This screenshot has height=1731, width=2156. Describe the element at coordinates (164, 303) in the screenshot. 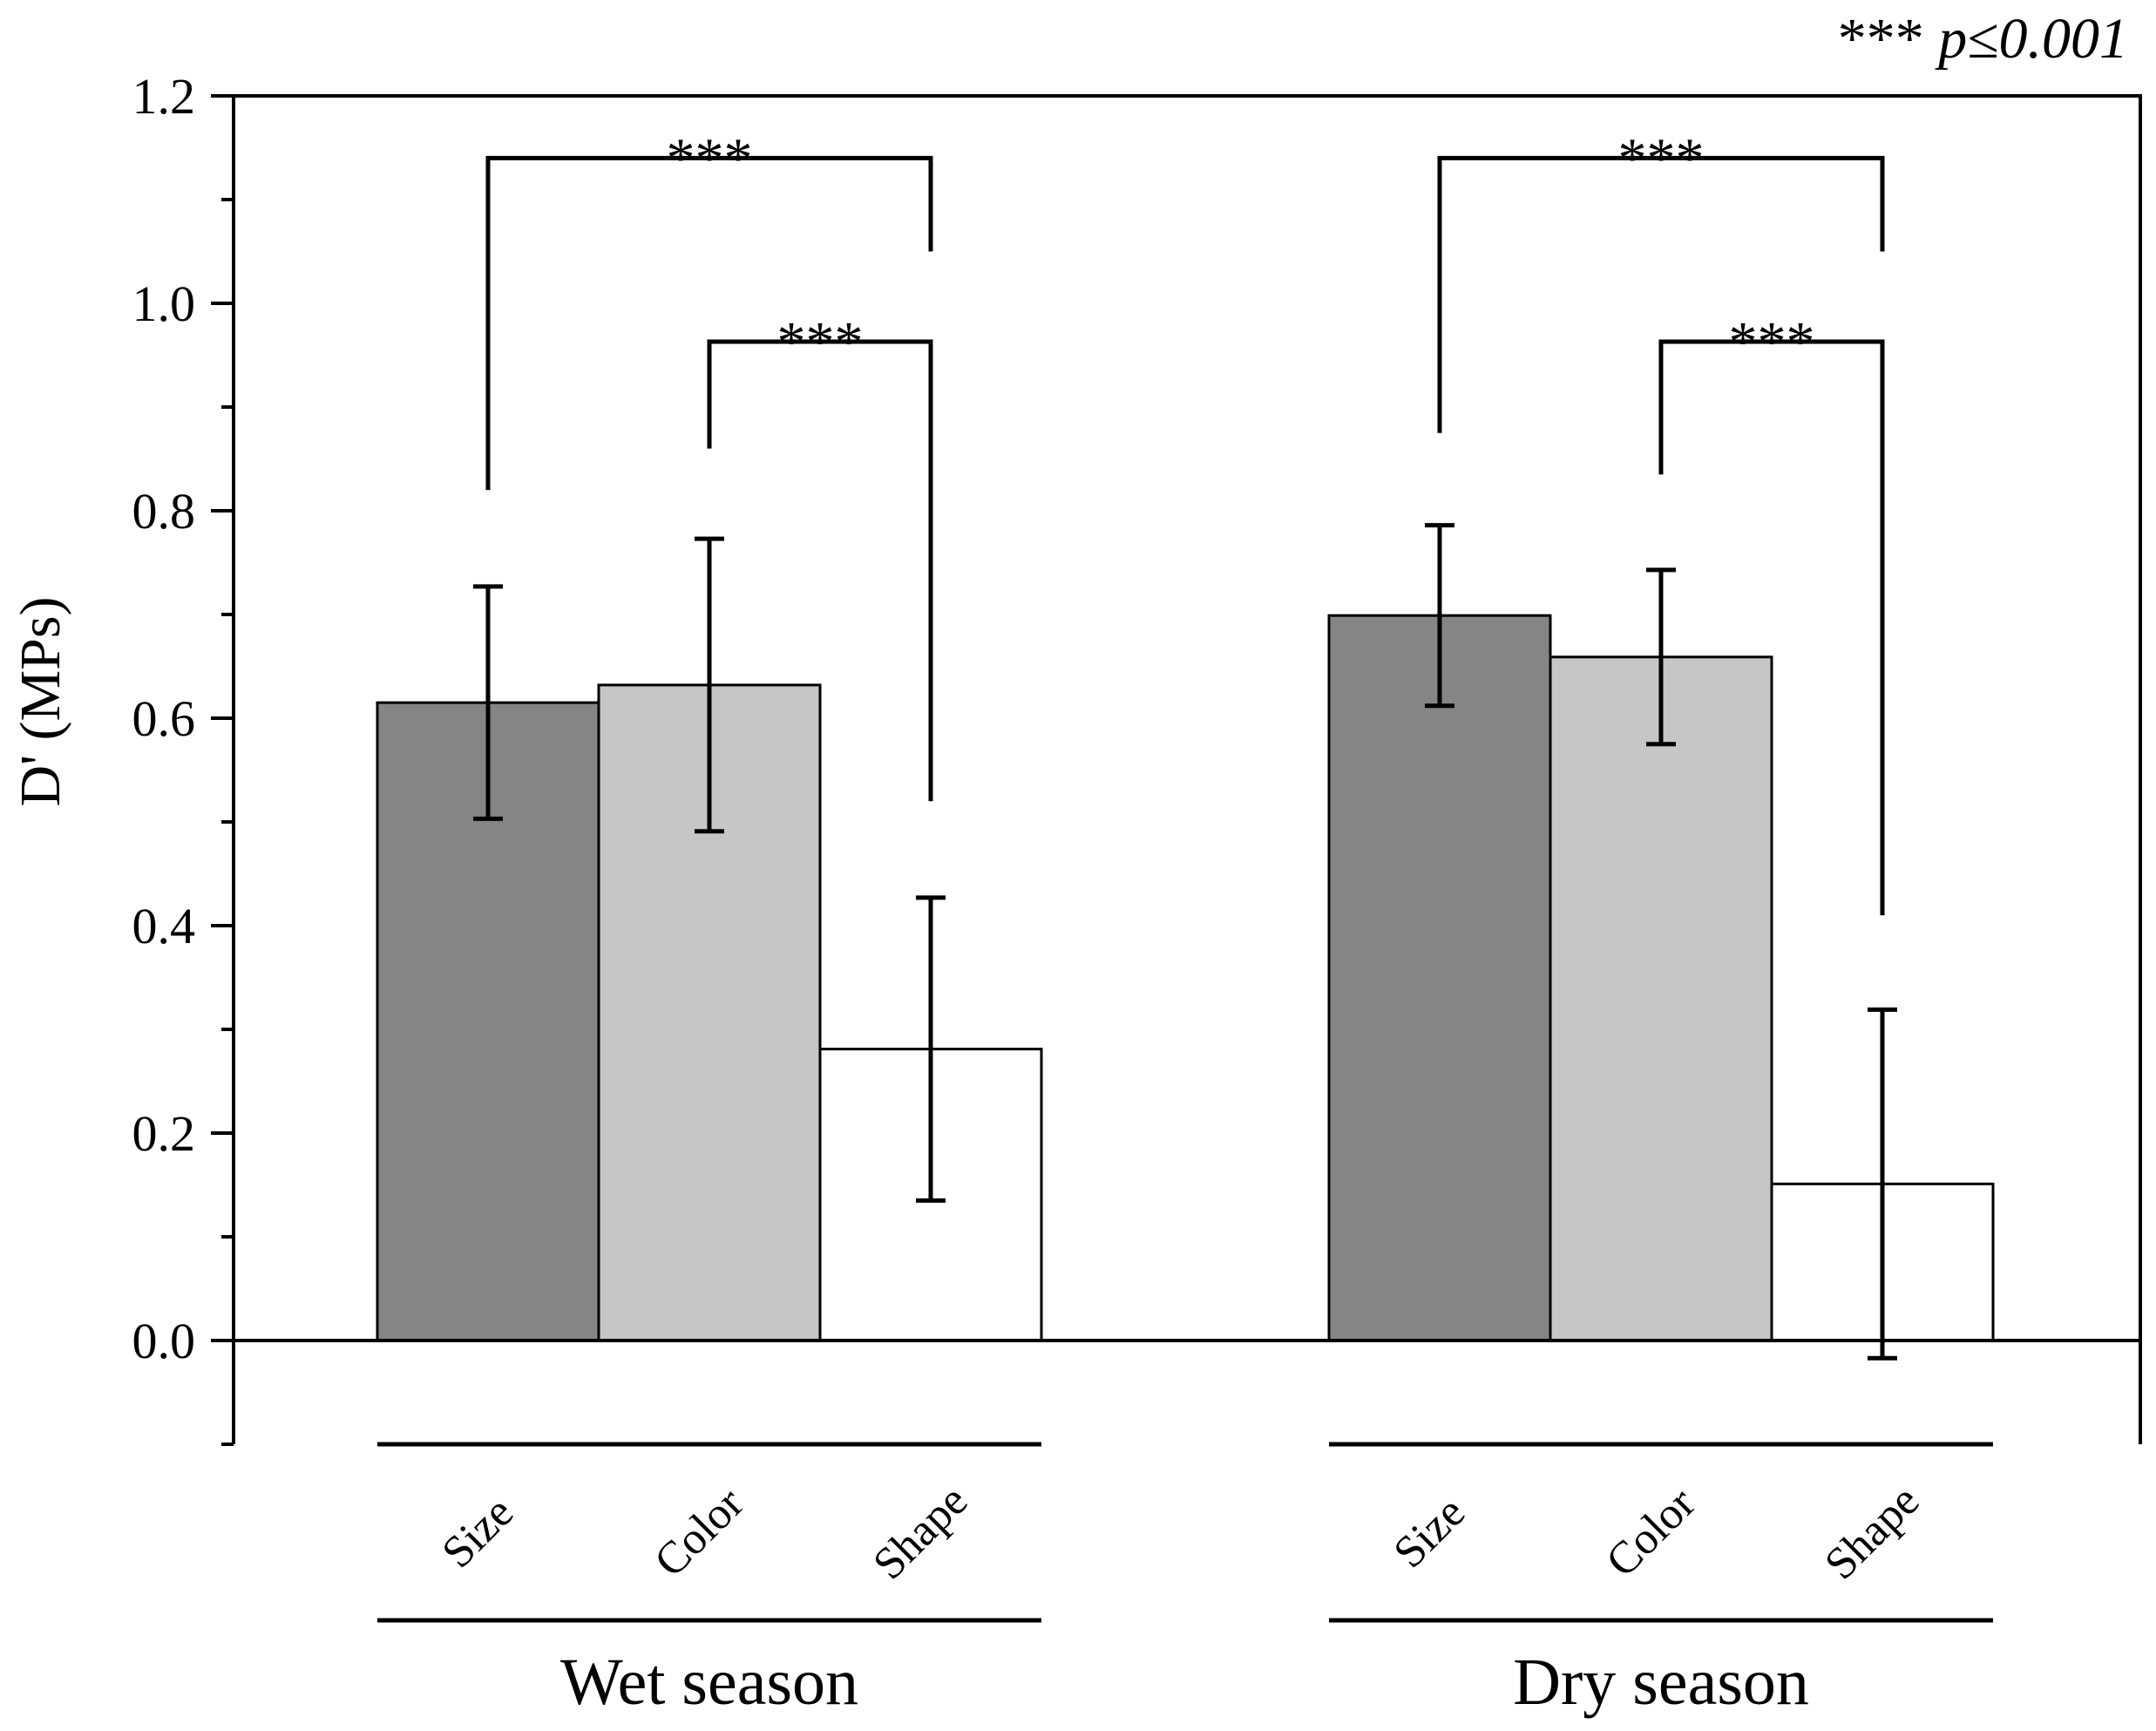

I see `y-tick-label: 1.0` at that location.